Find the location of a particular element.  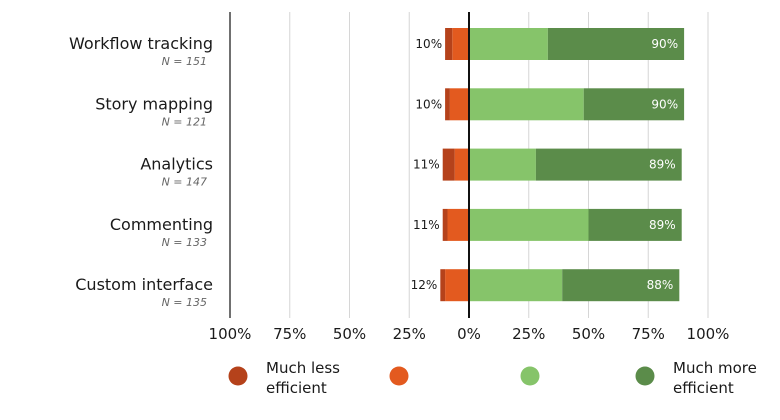

legend: Much less efficient Much more efficient is located at coordinates (492, 378).